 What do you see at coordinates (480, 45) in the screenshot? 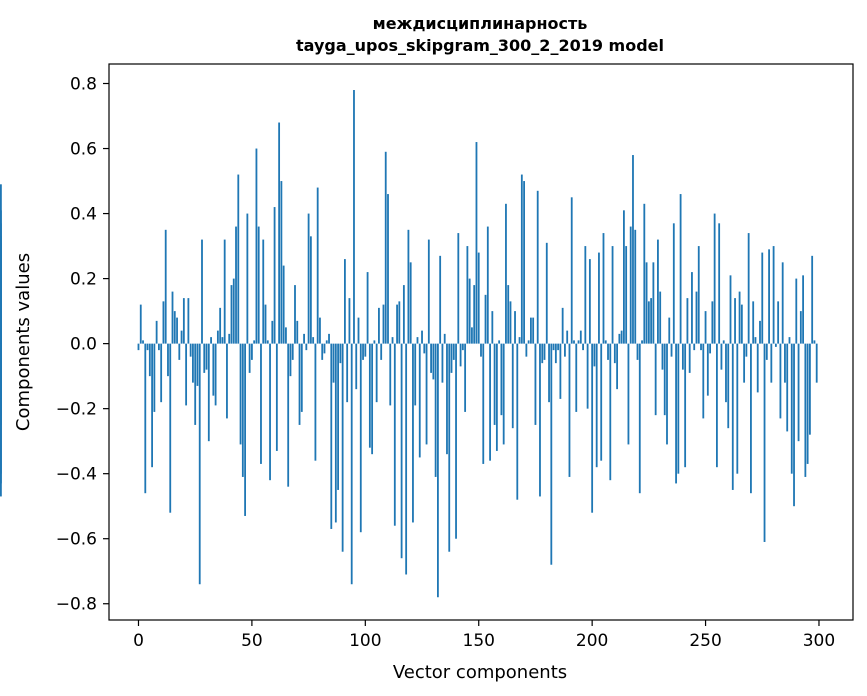
I see `chart-subtitle: tayga_upos_skipgram_300_2_2019 model` at bounding box center [480, 45].